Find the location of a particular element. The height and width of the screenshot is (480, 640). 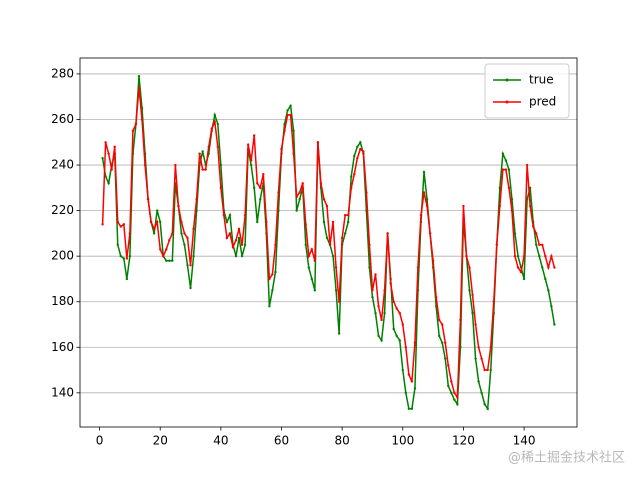

x-tick-label: 40 is located at coordinates (220, 441).